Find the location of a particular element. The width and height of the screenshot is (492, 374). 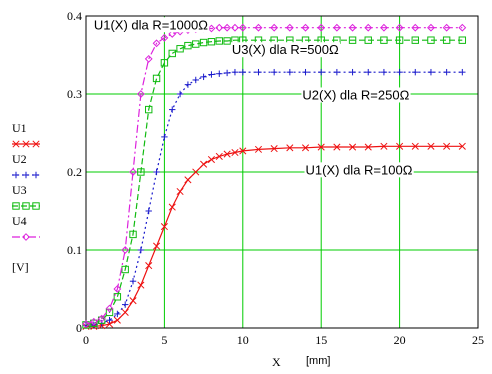

series-annotation: U3(X) dla R=500Ω is located at coordinates (285, 49).